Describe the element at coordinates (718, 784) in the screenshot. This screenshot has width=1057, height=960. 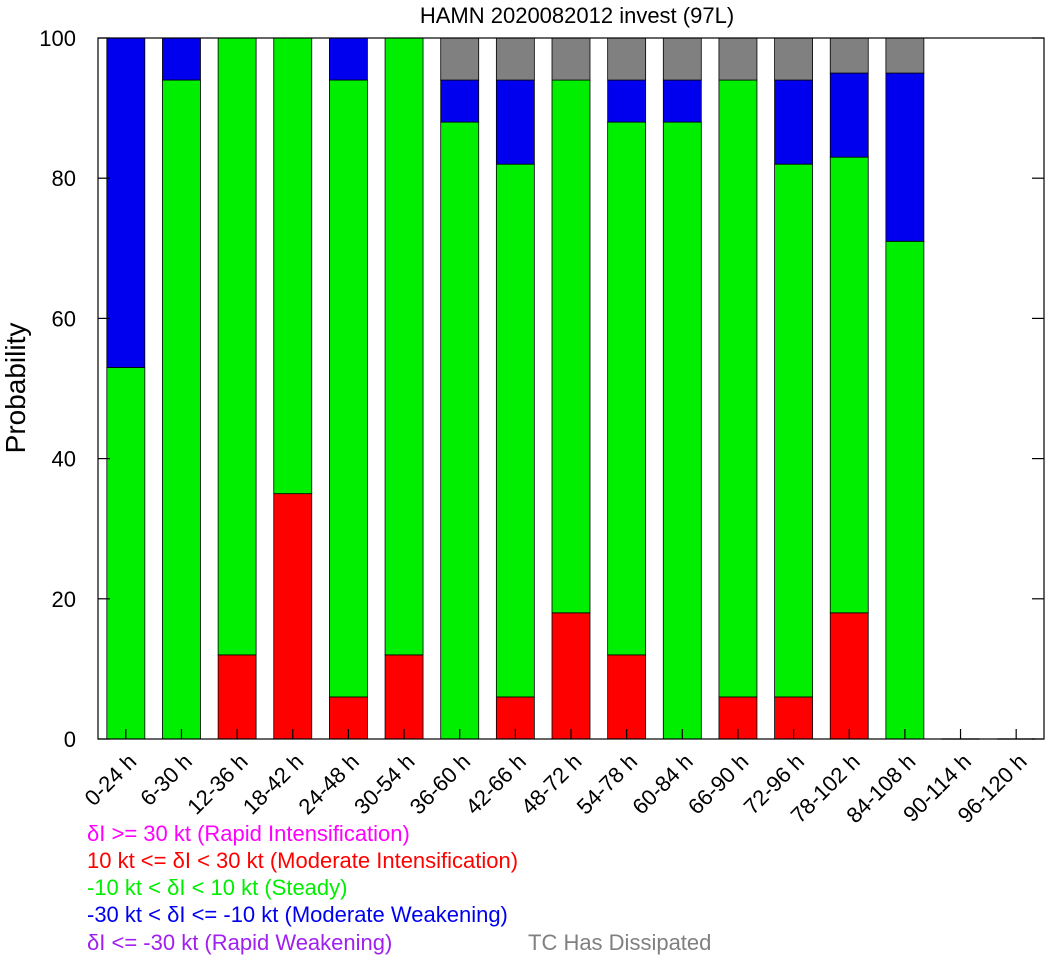
I see `x-tick-label-11: 66-90 h` at that location.